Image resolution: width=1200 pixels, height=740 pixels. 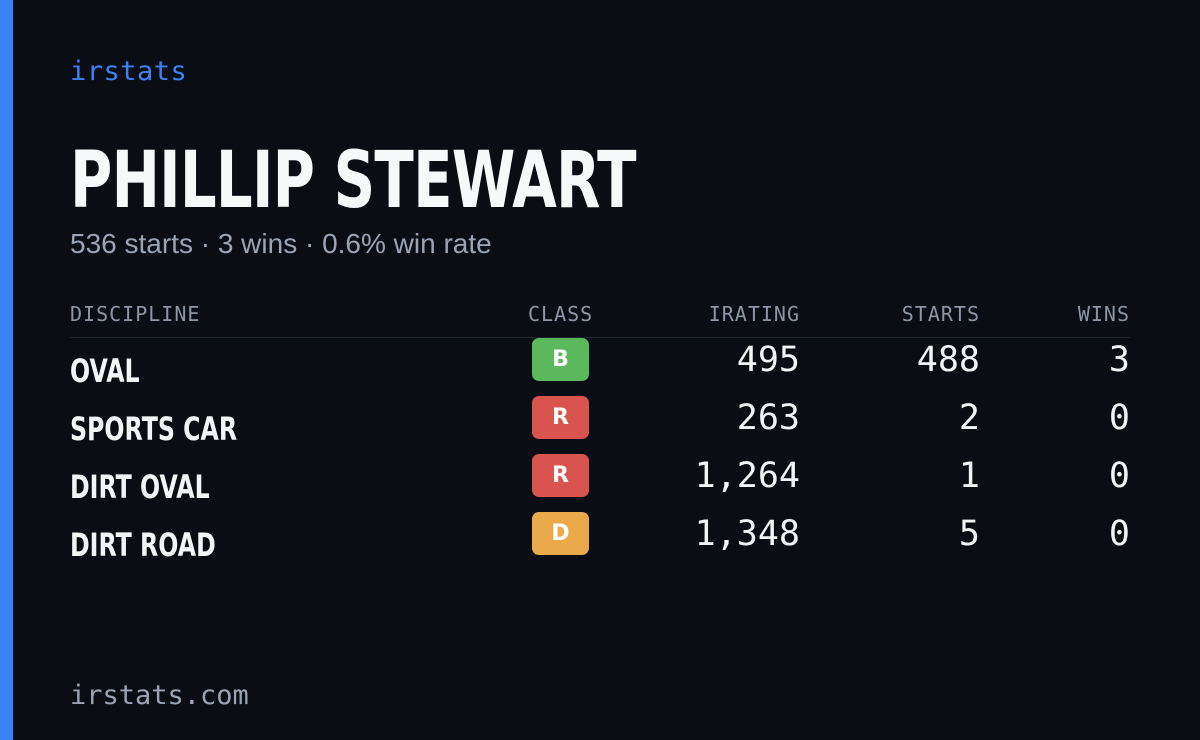 I want to click on irating-value: 495, so click(x=768, y=360).